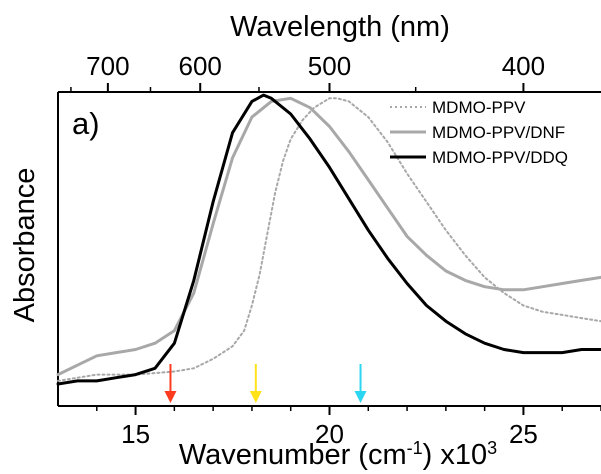 The height and width of the screenshot is (474, 601). Describe the element at coordinates (455, 455) in the screenshot. I see `bottom-axis-title-suffix: ) x10` at that location.